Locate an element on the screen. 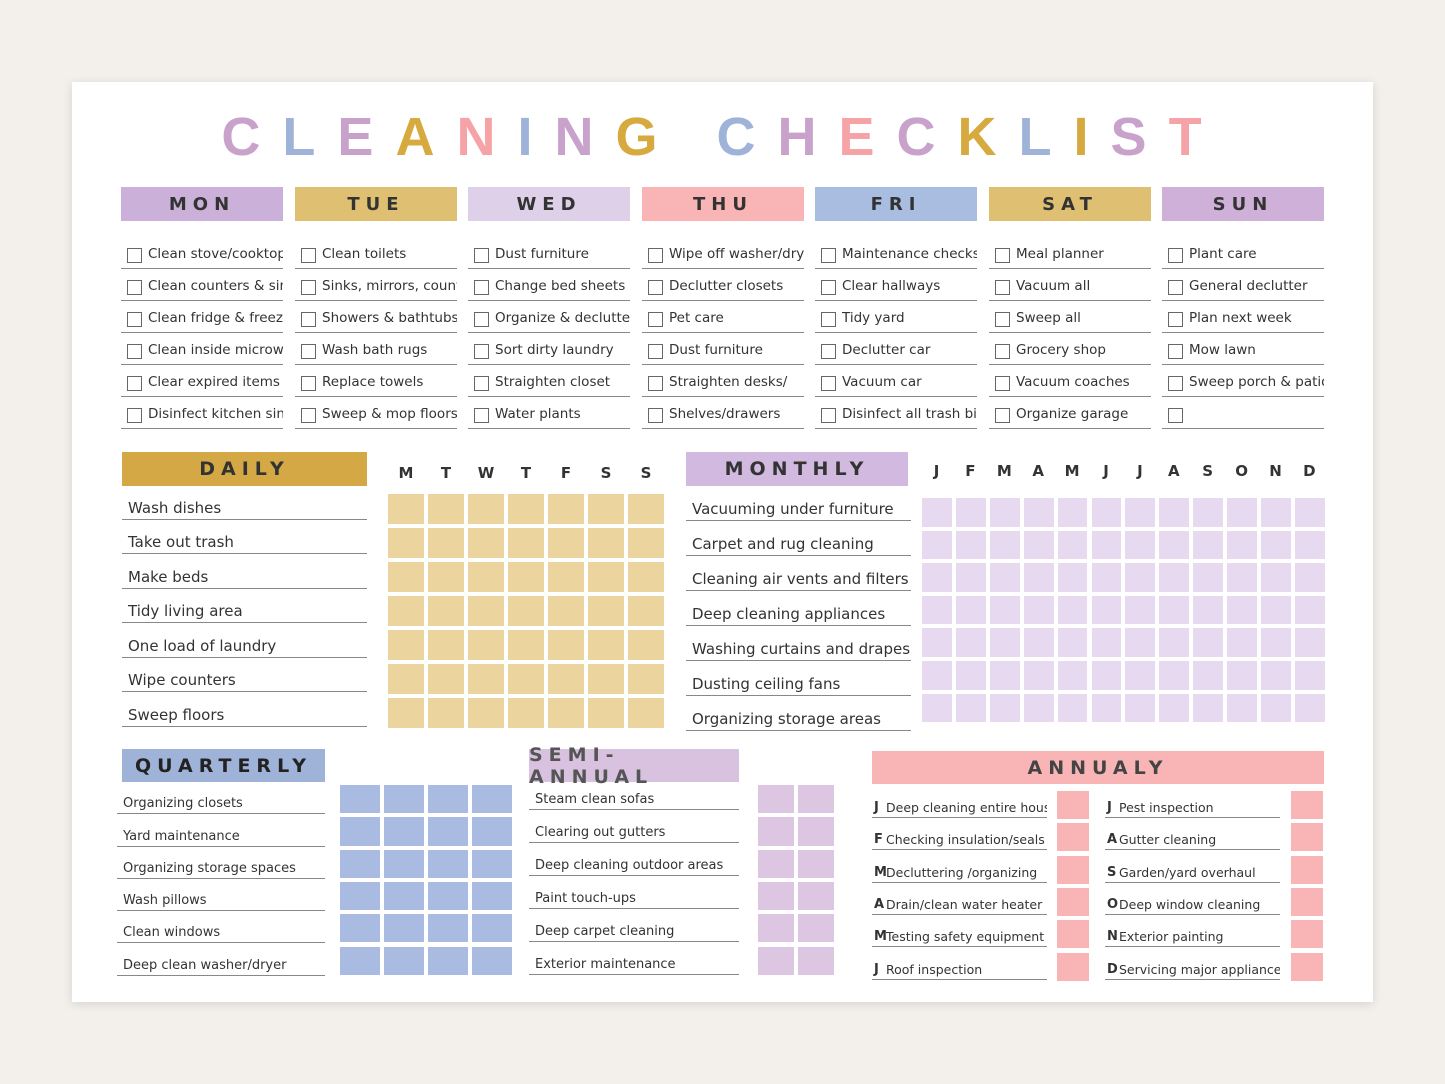 The image size is (1445, 1084). task: Washing curtains and drapes is located at coordinates (801, 649).